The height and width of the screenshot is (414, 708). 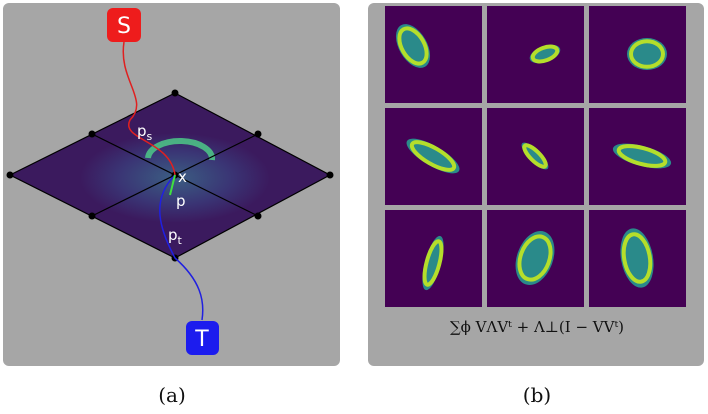 What do you see at coordinates (180, 240) in the screenshot?
I see `pt-sub: t` at bounding box center [180, 240].